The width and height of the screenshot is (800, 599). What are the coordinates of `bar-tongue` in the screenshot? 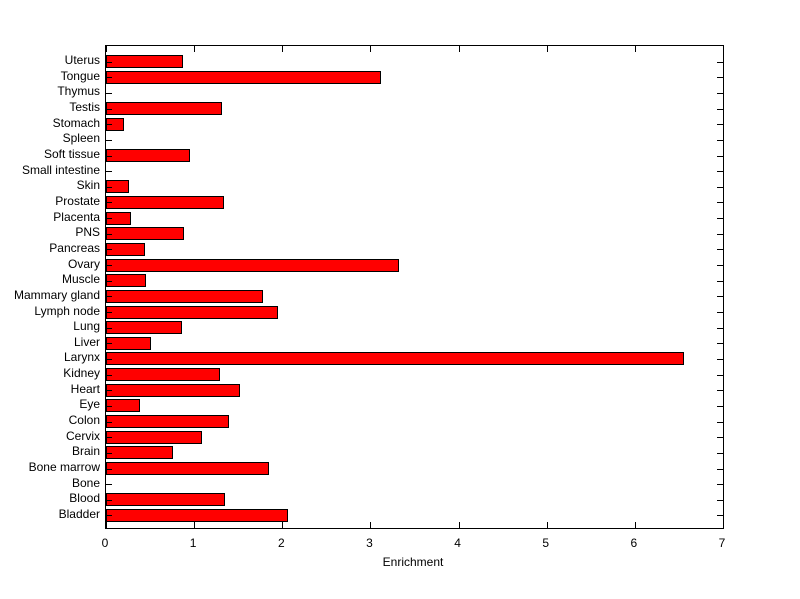 It's located at (243, 77).